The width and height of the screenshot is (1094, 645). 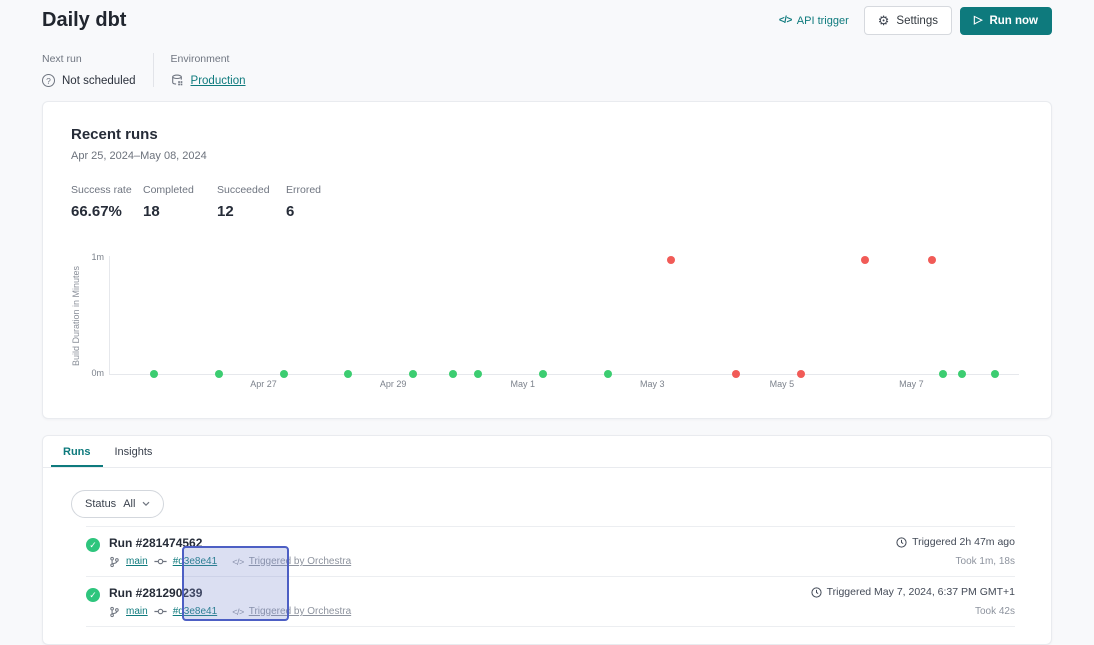 I want to click on environment-block: Environment Production, so click(x=208, y=70).